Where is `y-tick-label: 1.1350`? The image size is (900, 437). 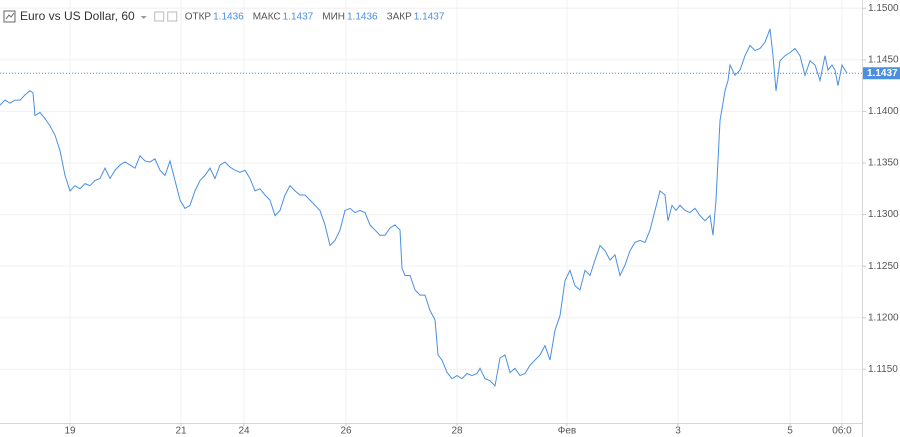
y-tick-label: 1.1350 is located at coordinates (883, 163).